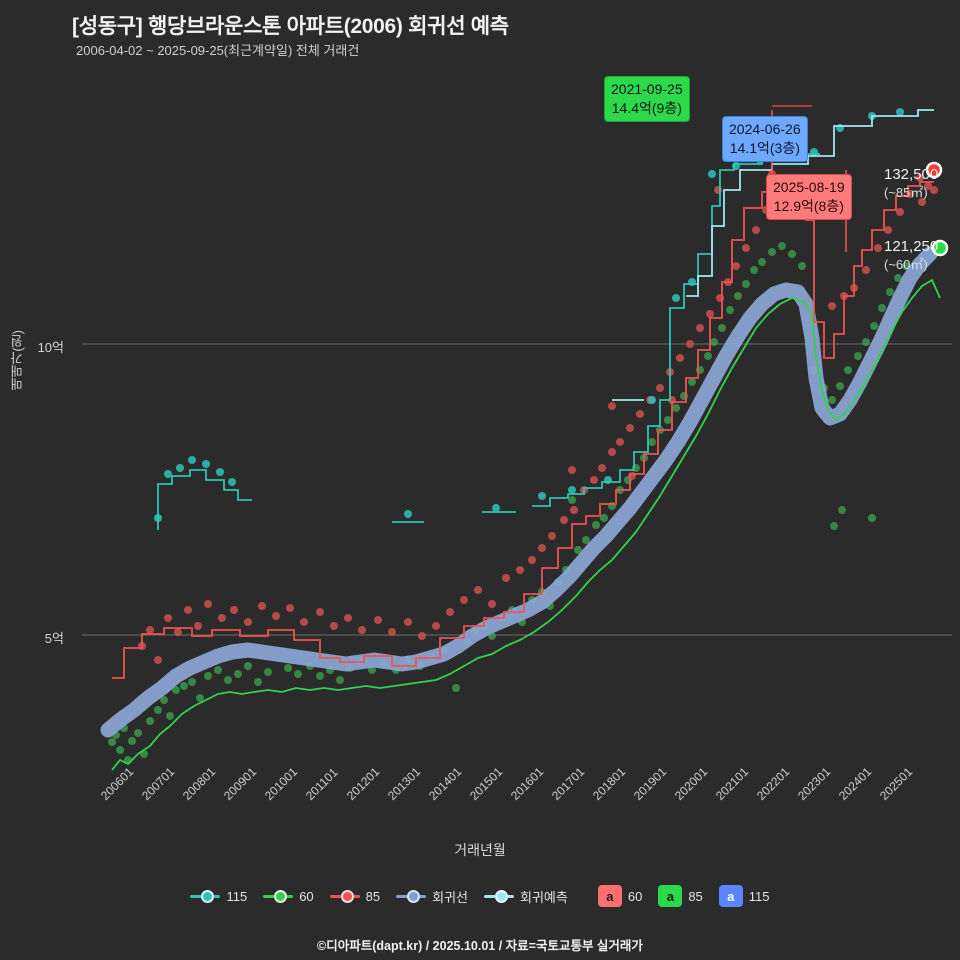 The width and height of the screenshot is (960, 960). I want to click on legend-item-115: 115, so click(218, 896).